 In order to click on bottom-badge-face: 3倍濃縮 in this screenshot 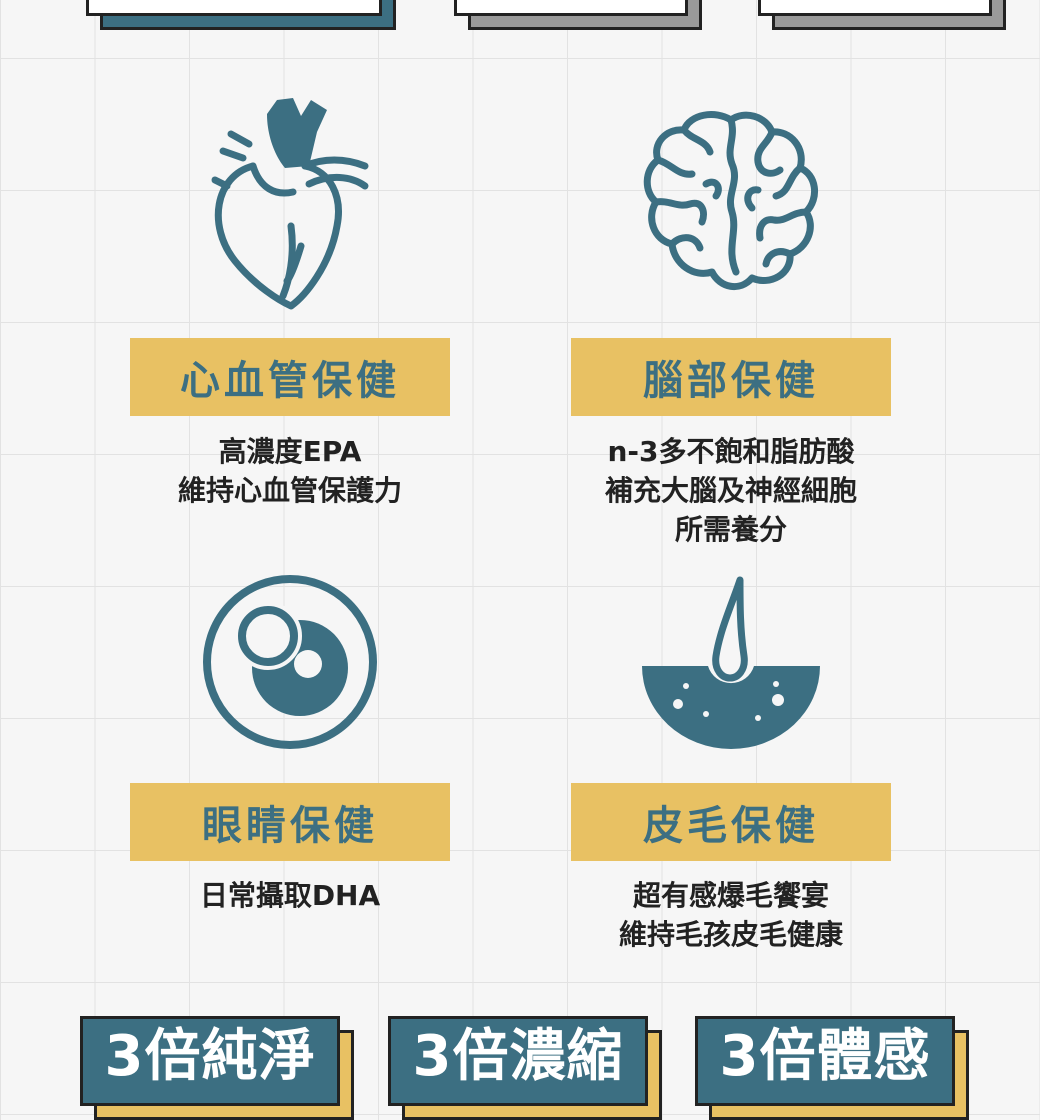, I will do `click(518, 1061)`.